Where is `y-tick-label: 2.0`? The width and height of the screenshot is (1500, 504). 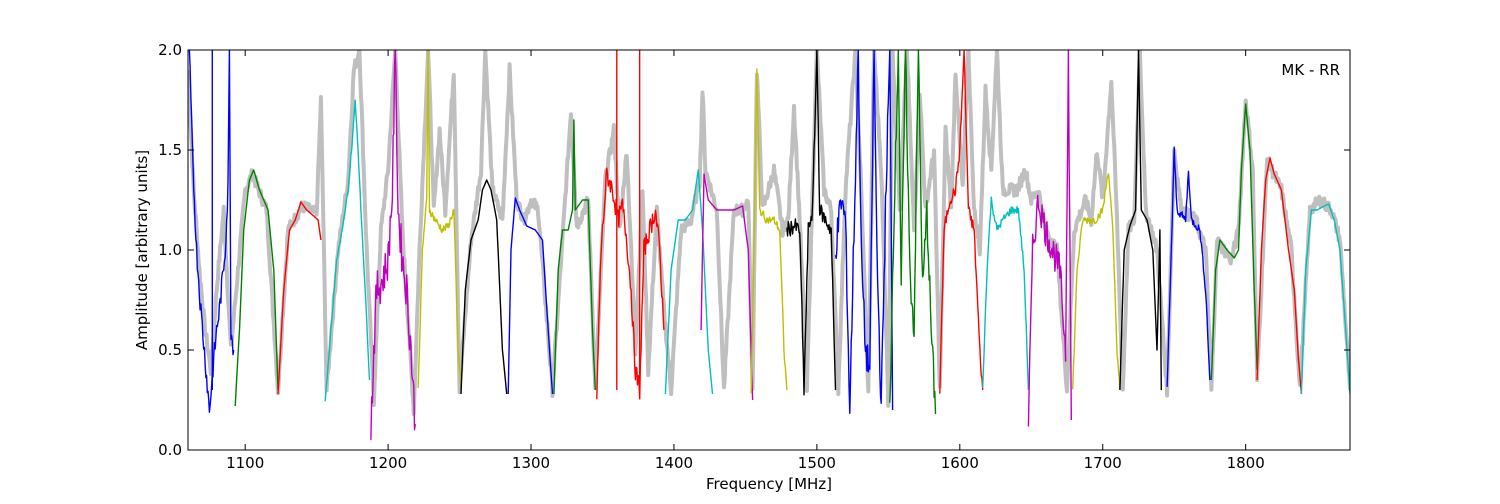
y-tick-label: 2.0 is located at coordinates (170, 50).